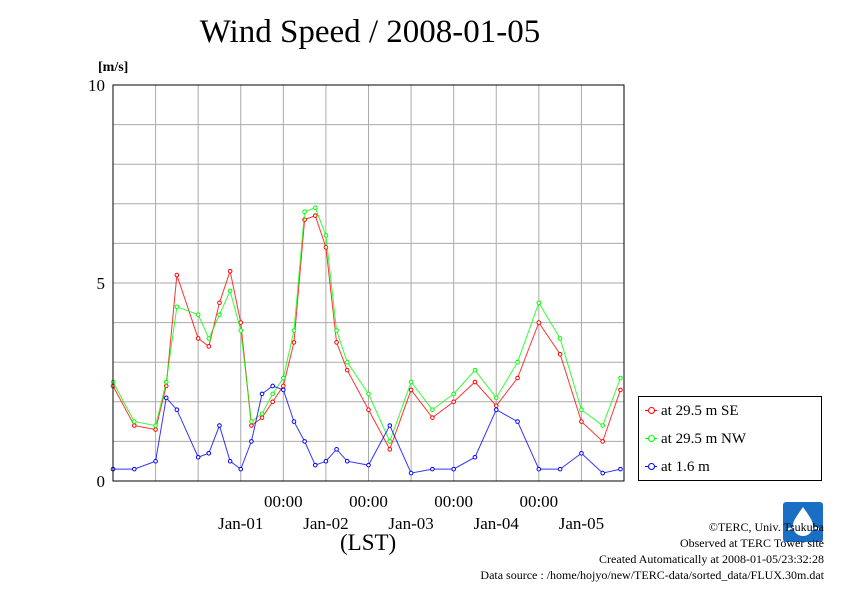  Describe the element at coordinates (101, 481) in the screenshot. I see `y-tick-label: 0` at that location.